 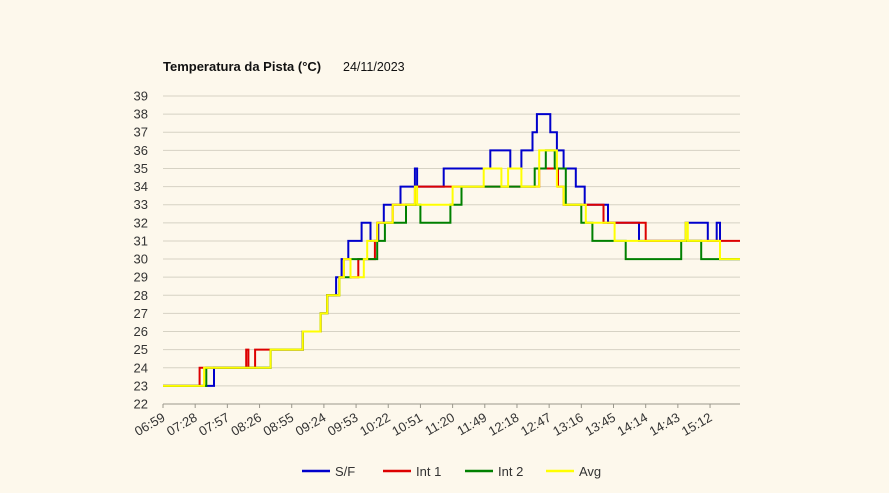 What do you see at coordinates (141, 168) in the screenshot?
I see `y-tick-label: 35` at bounding box center [141, 168].